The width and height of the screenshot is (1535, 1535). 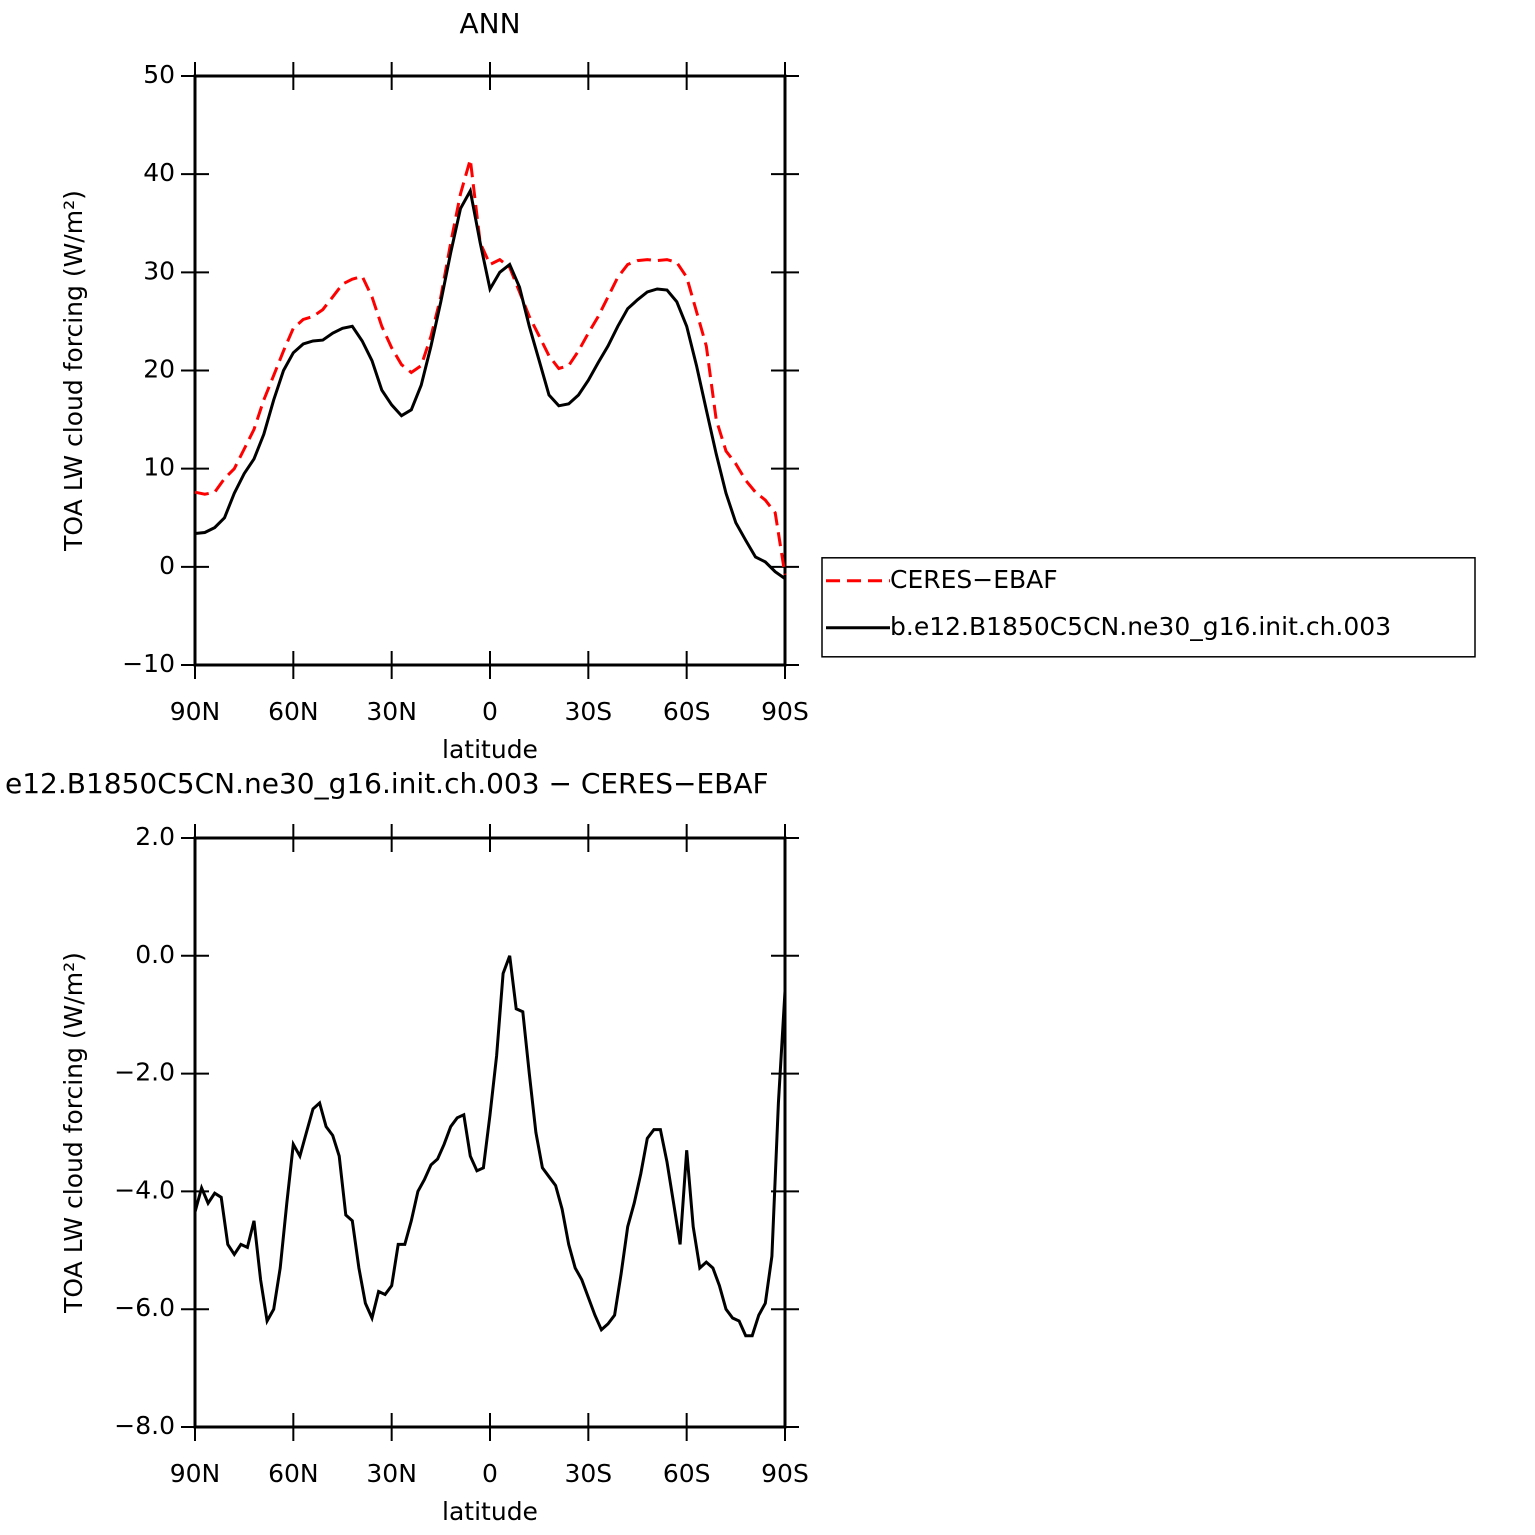 I want to click on y-tick-label: 10, so click(x=159, y=467).